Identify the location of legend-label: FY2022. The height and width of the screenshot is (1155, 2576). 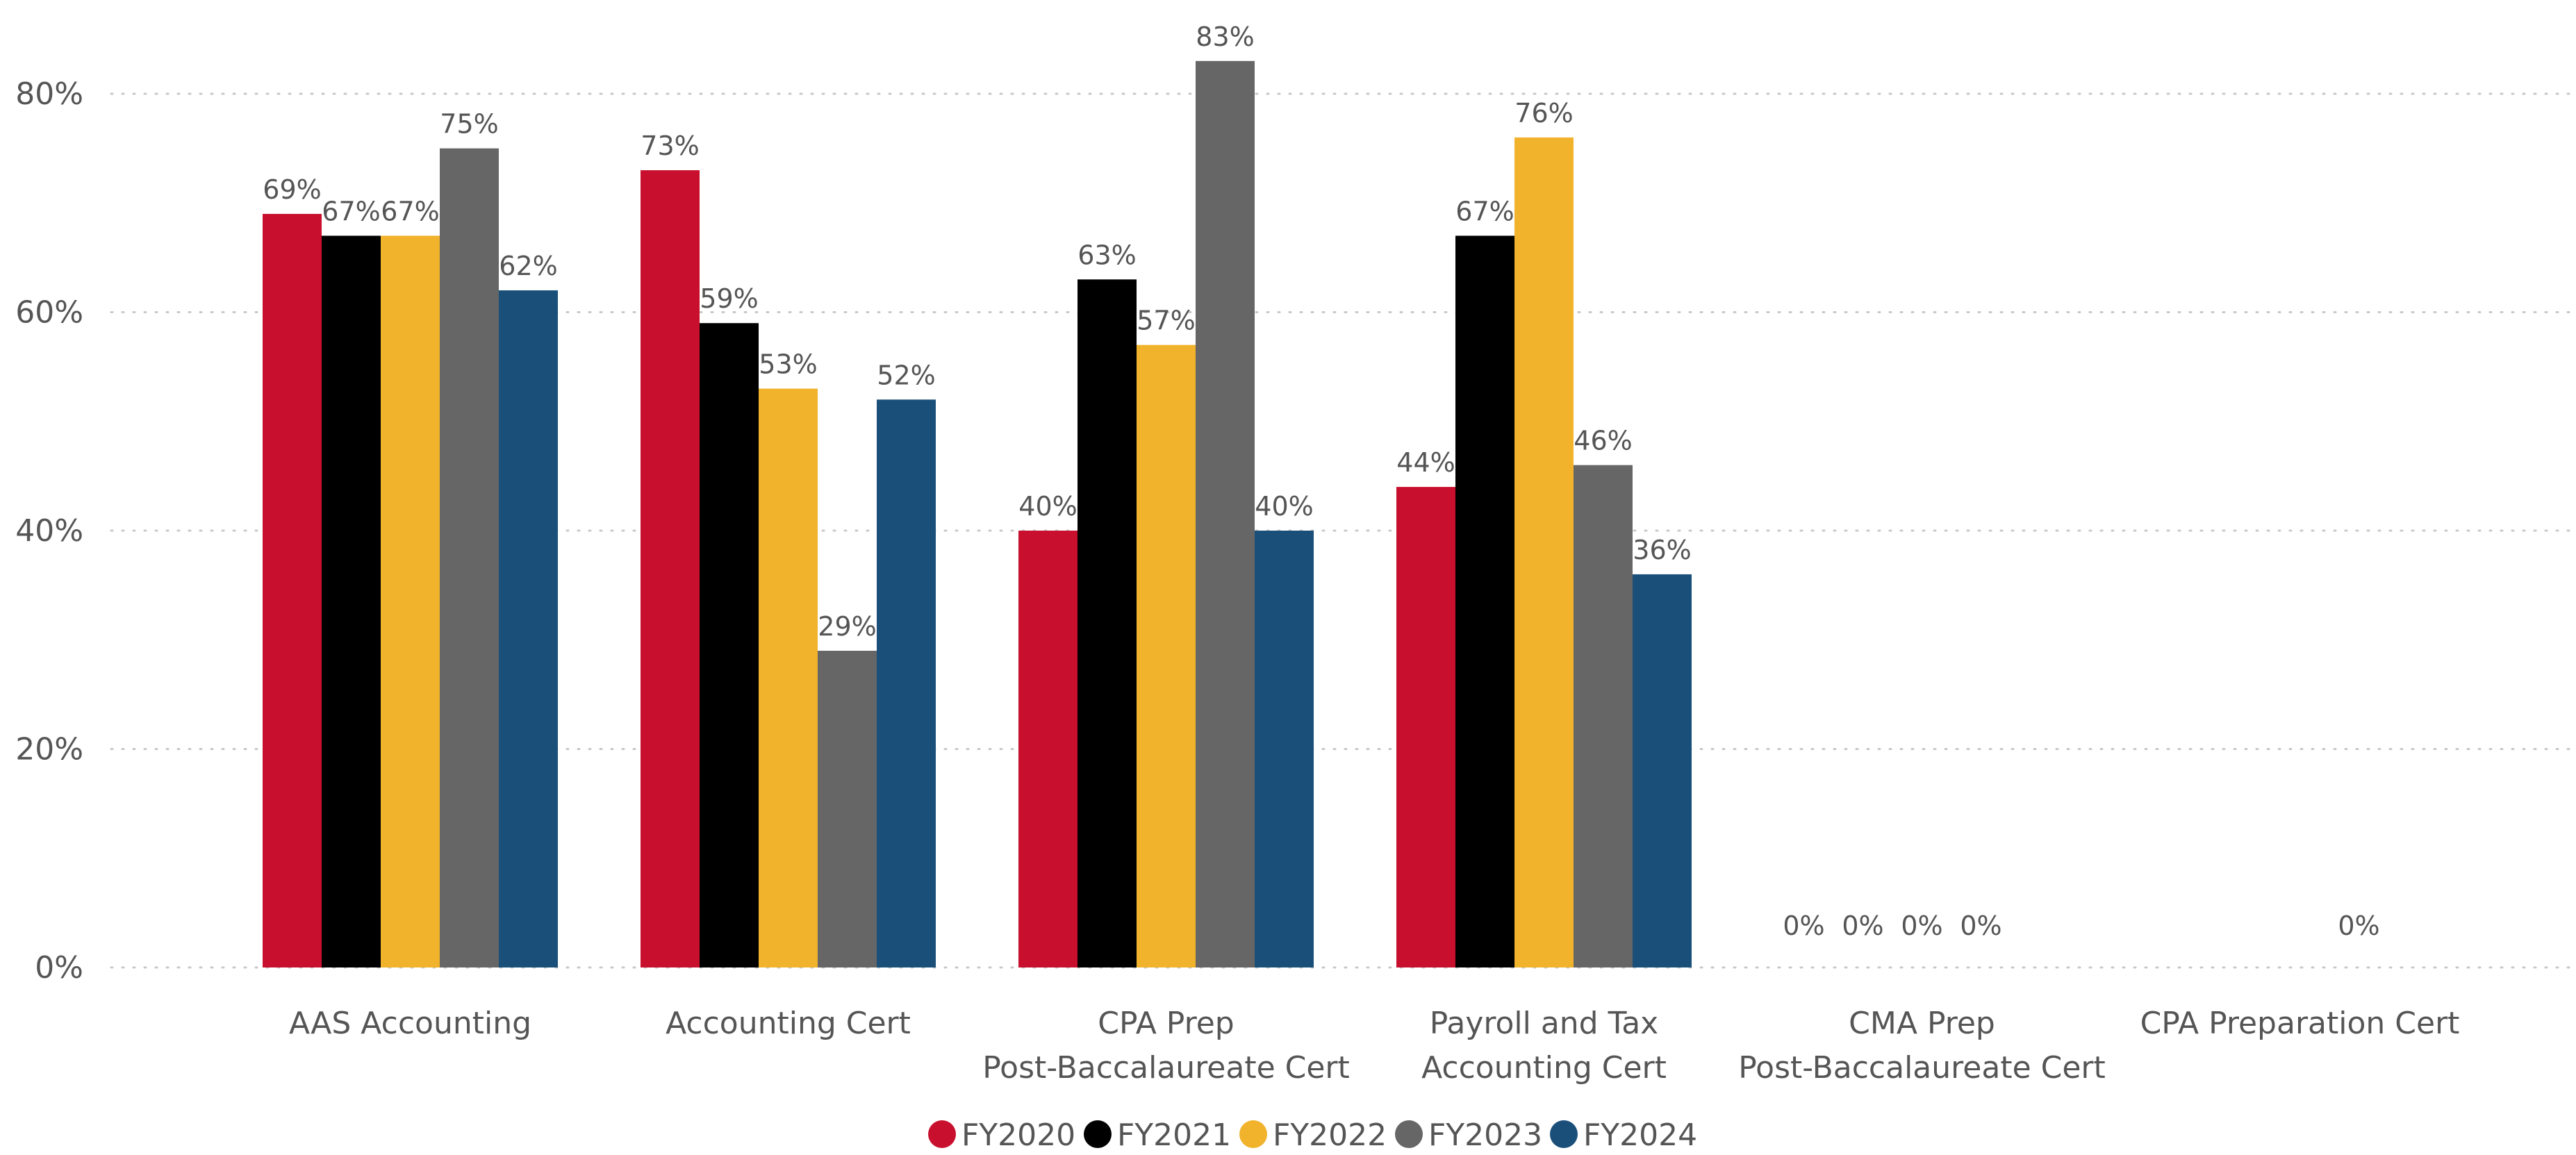
(1330, 1135).